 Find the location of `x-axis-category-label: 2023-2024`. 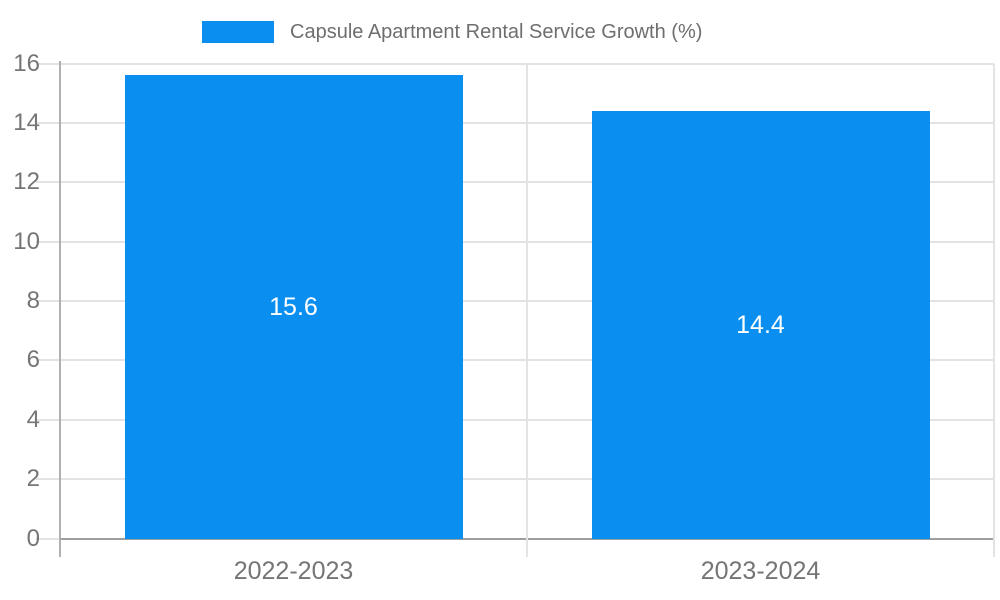

x-axis-category-label: 2023-2024 is located at coordinates (760, 571).